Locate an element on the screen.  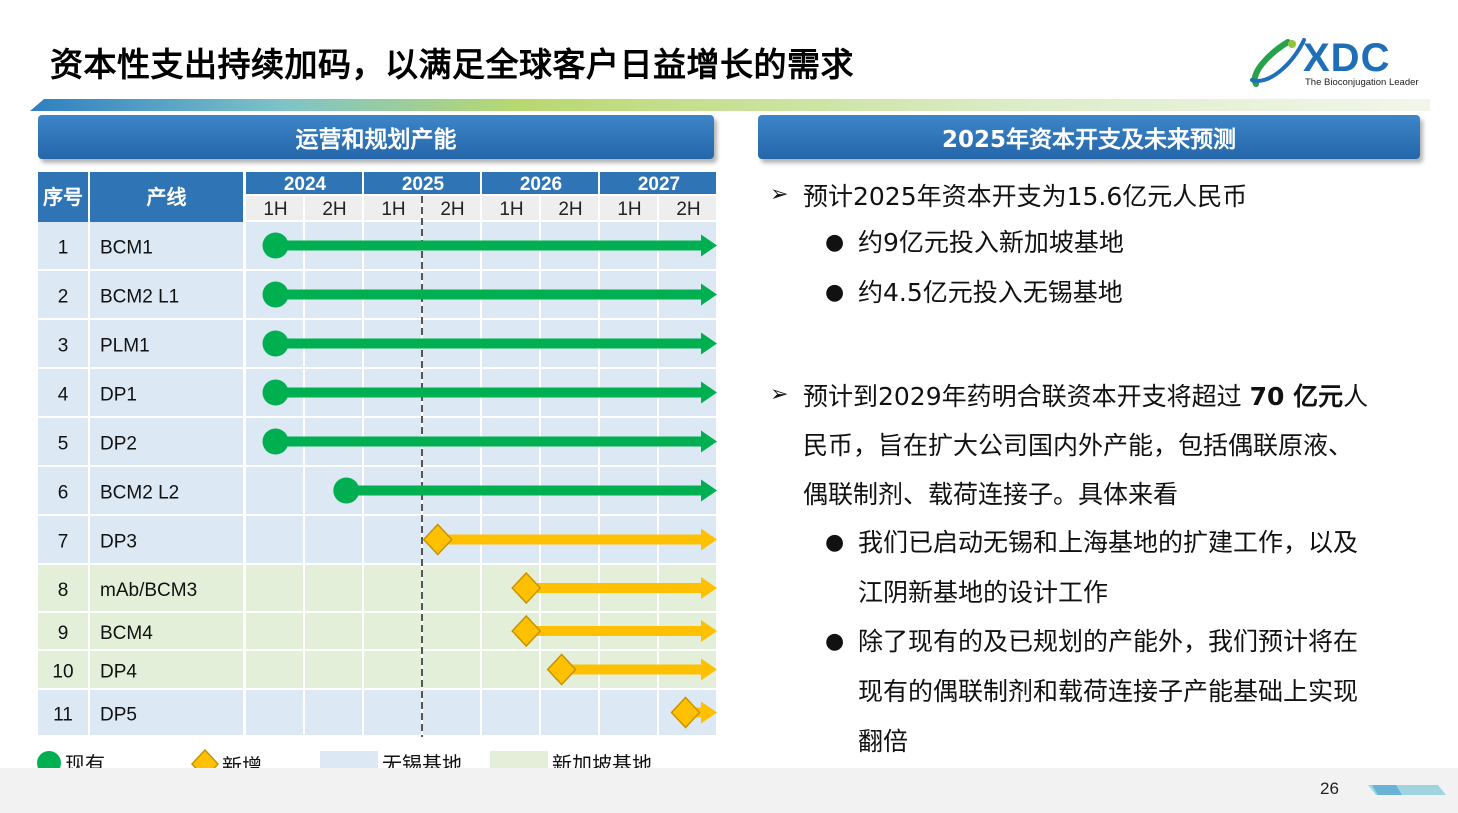
sub-bullet-expansion-line1: 我们已启动无锡和上海基地的扩建工作，以及 is located at coordinates (1108, 542).